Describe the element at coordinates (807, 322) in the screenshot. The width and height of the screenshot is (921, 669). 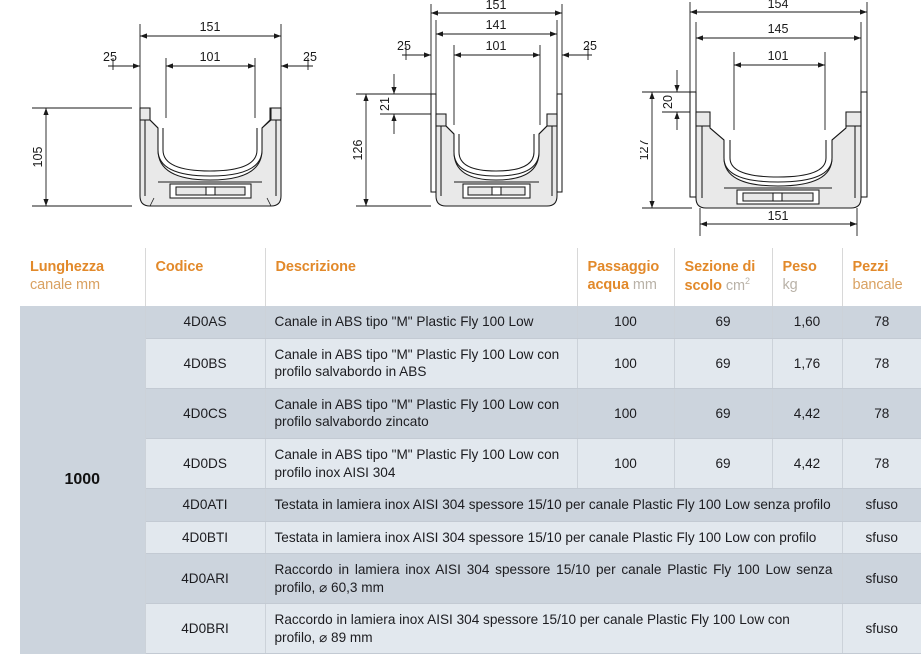
I see `cell-peso: 1,60` at that location.